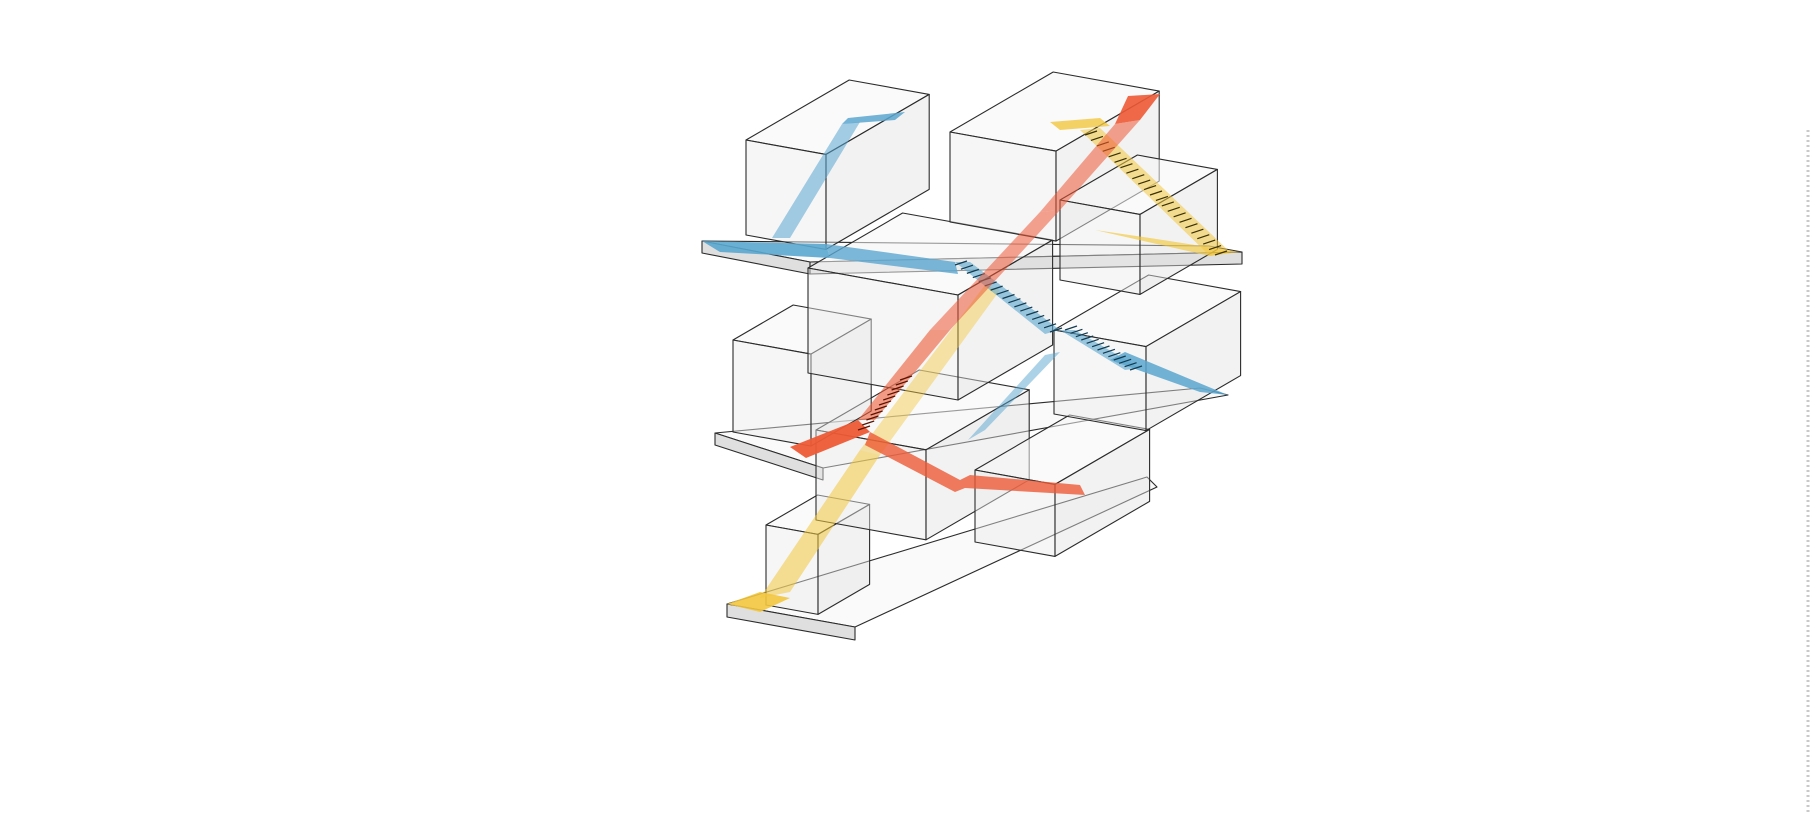 The width and height of the screenshot is (1820, 821). I want to click on slab-ground-front, so click(791, 622).